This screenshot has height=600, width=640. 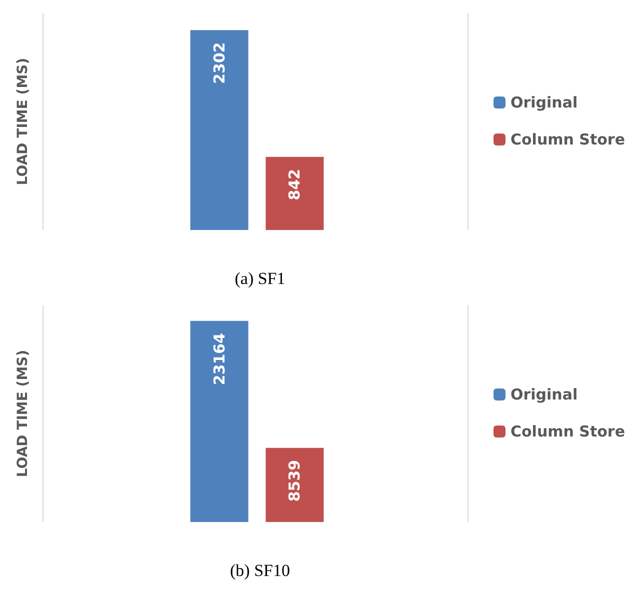 What do you see at coordinates (295, 481) in the screenshot?
I see `data-label: 8539` at bounding box center [295, 481].